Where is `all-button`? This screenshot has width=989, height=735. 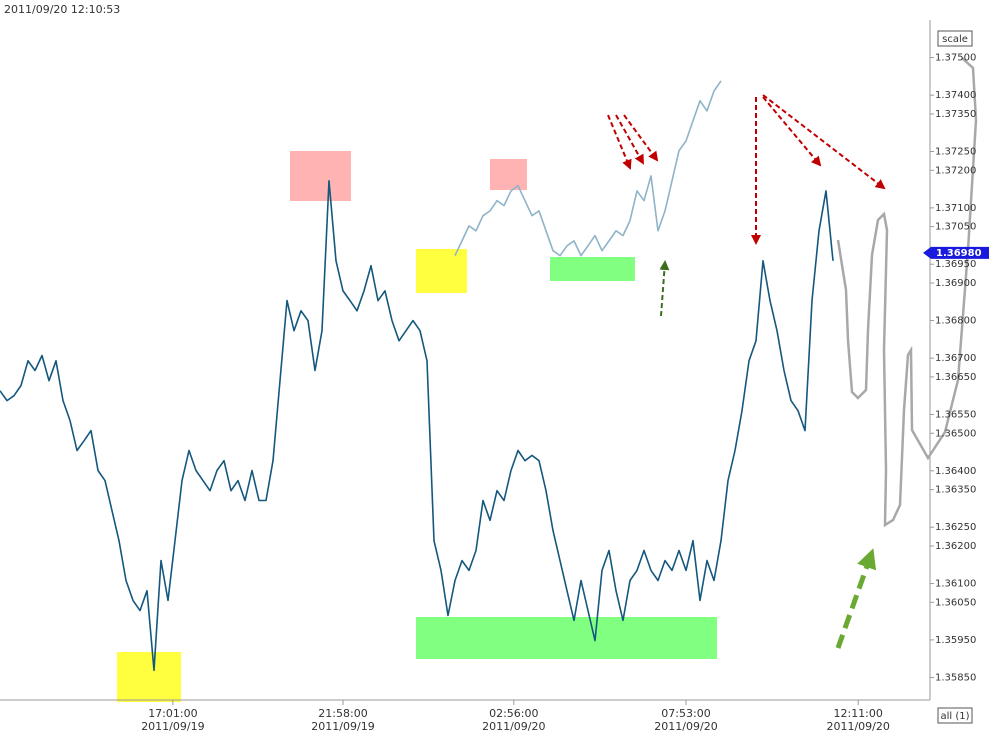
all-button is located at coordinates (955, 715).